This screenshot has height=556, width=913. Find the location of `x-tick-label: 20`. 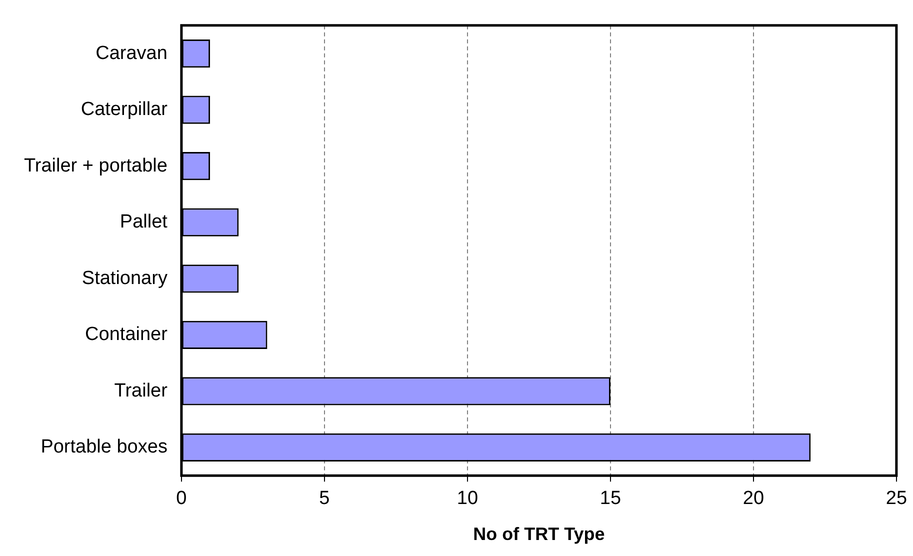

x-tick-label: 20 is located at coordinates (753, 499).